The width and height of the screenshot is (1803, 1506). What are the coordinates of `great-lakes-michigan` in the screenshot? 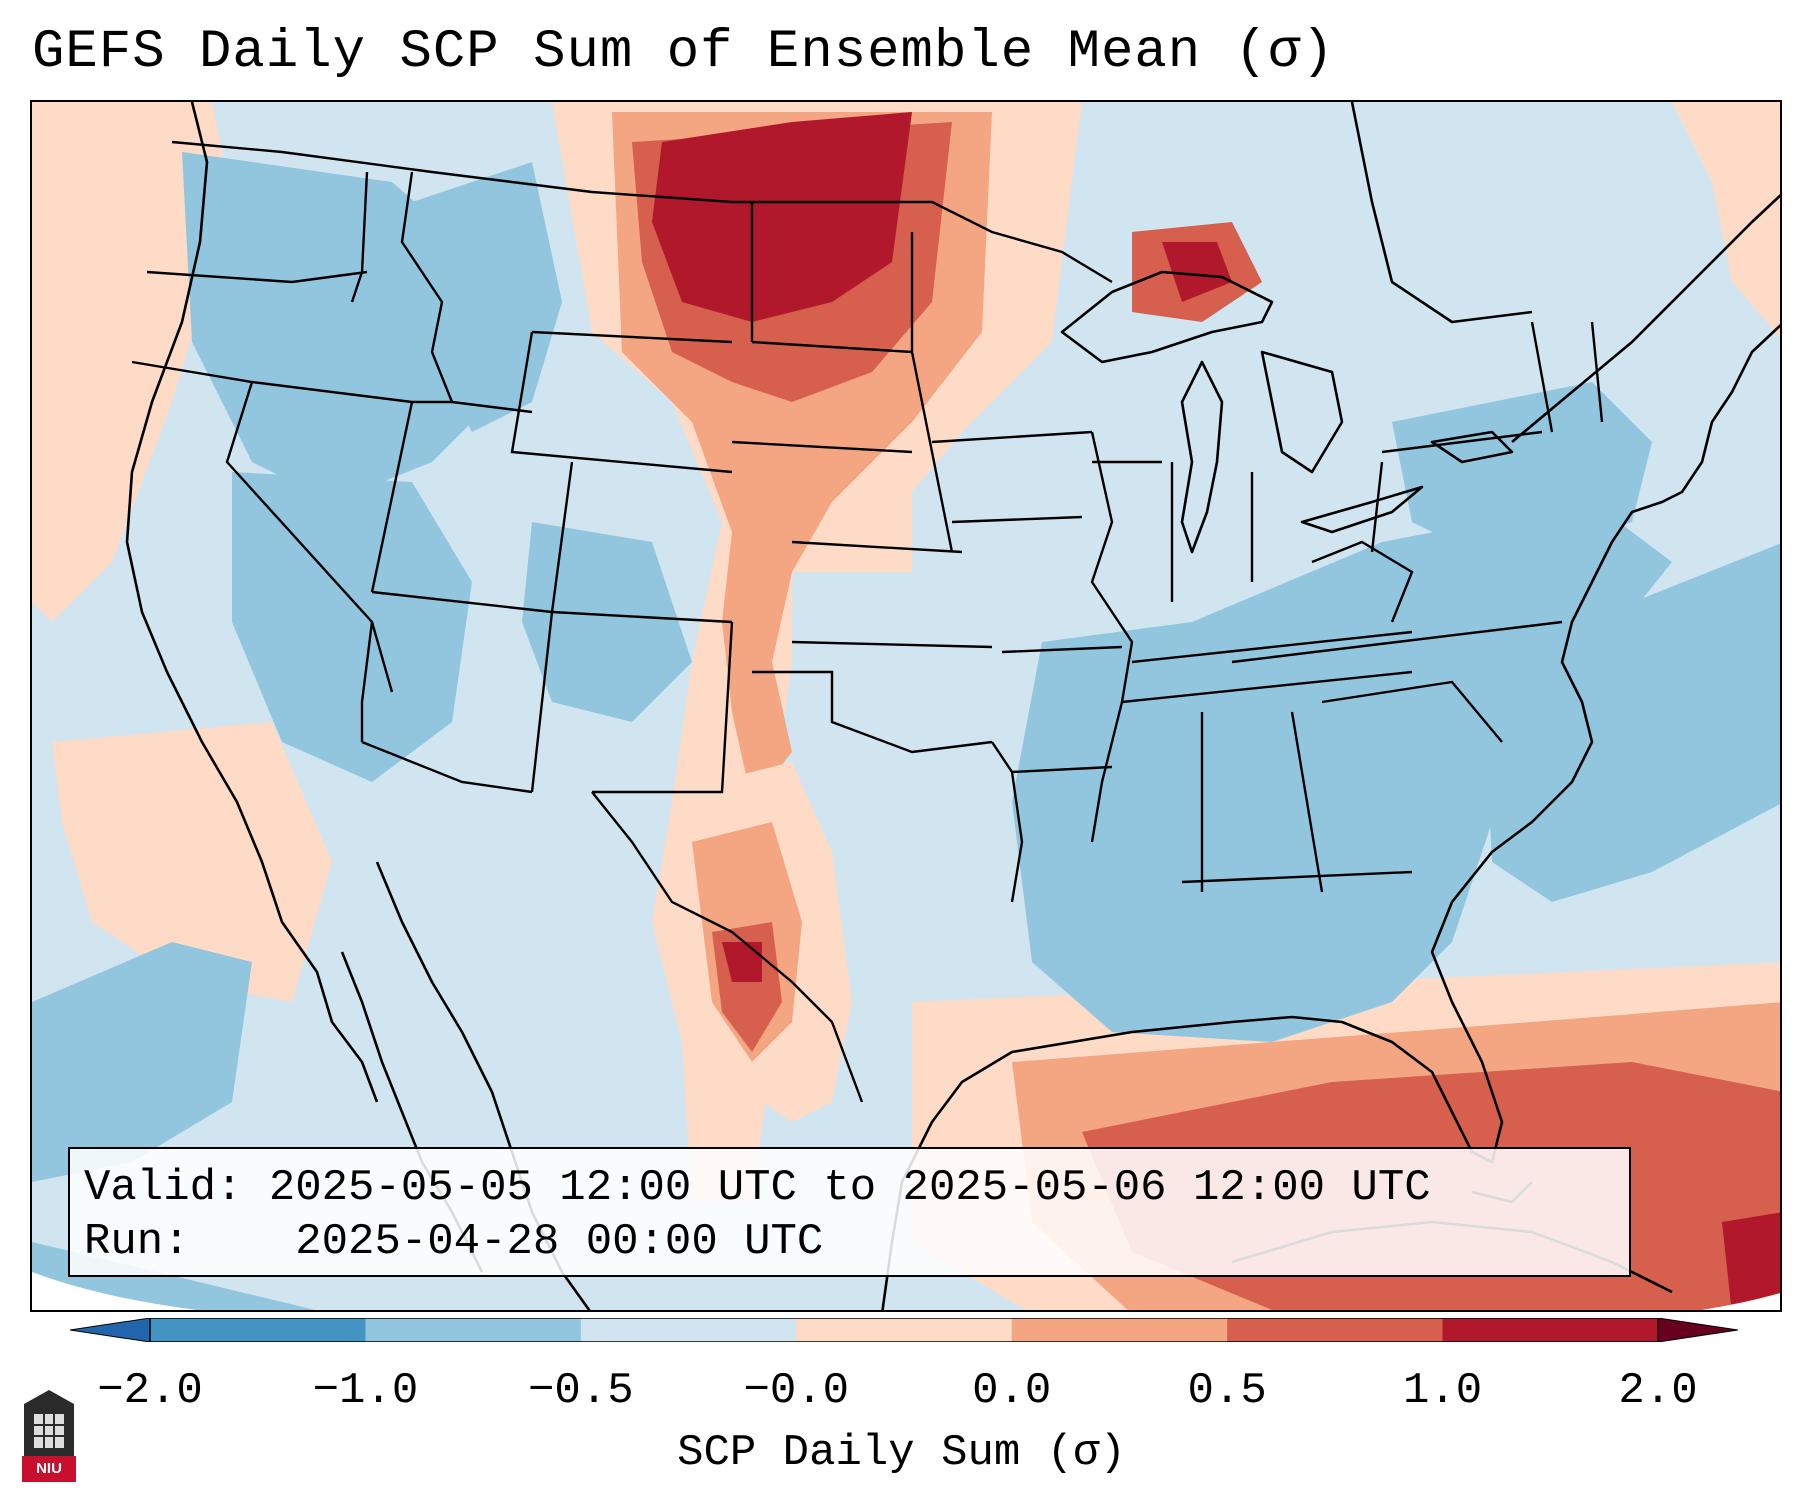 It's located at (1202, 457).